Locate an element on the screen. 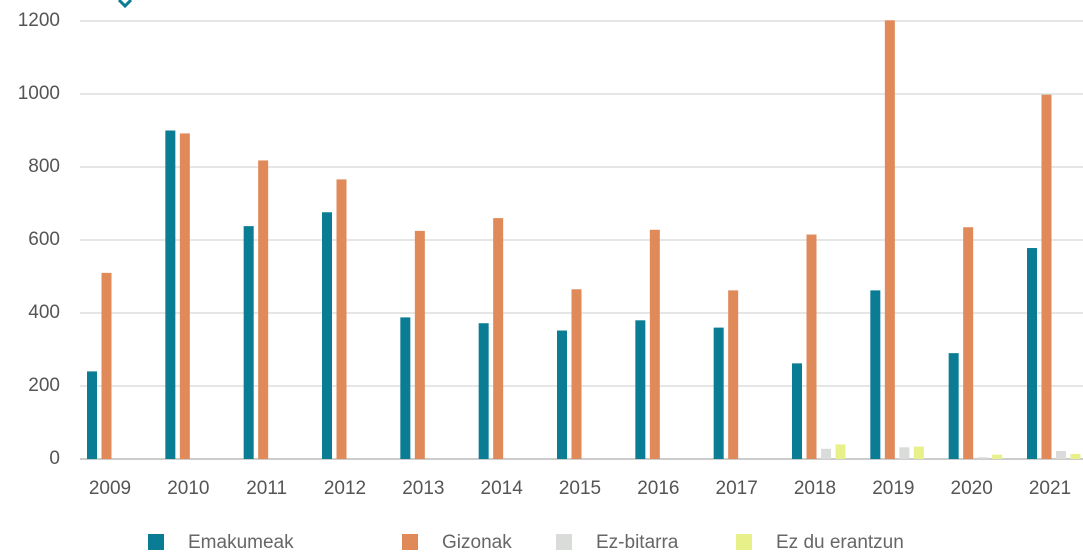 This screenshot has height=555, width=1083. y-tick-label: 400 is located at coordinates (44, 312).